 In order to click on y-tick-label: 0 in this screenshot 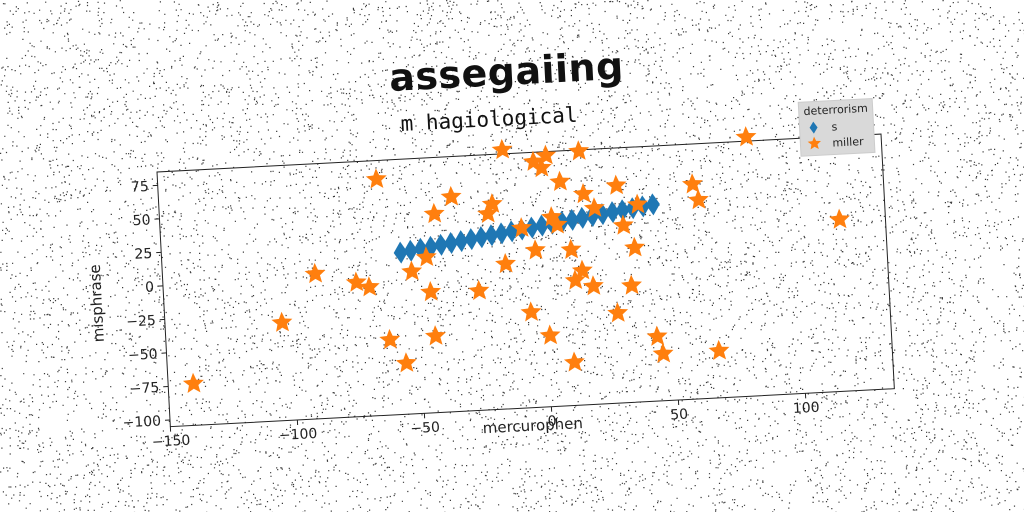, I will do `click(150, 287)`.